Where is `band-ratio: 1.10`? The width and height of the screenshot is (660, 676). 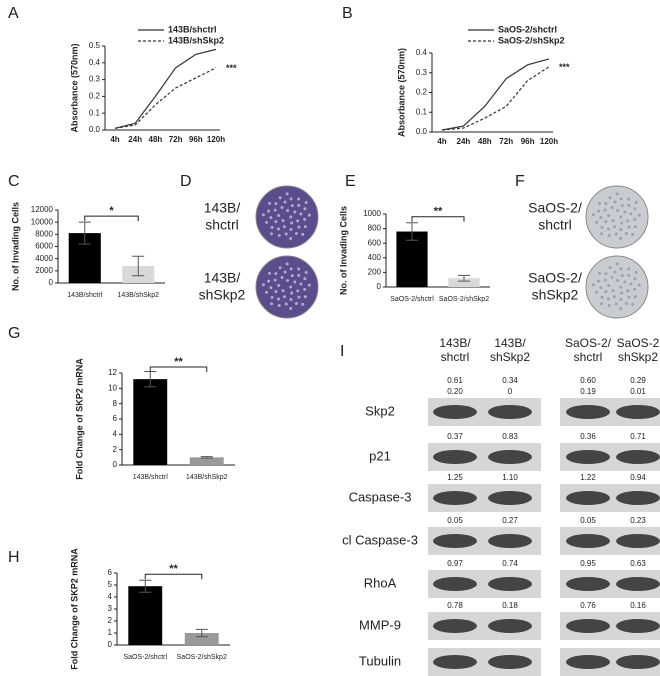
band-ratio: 1.10 is located at coordinates (510, 477).